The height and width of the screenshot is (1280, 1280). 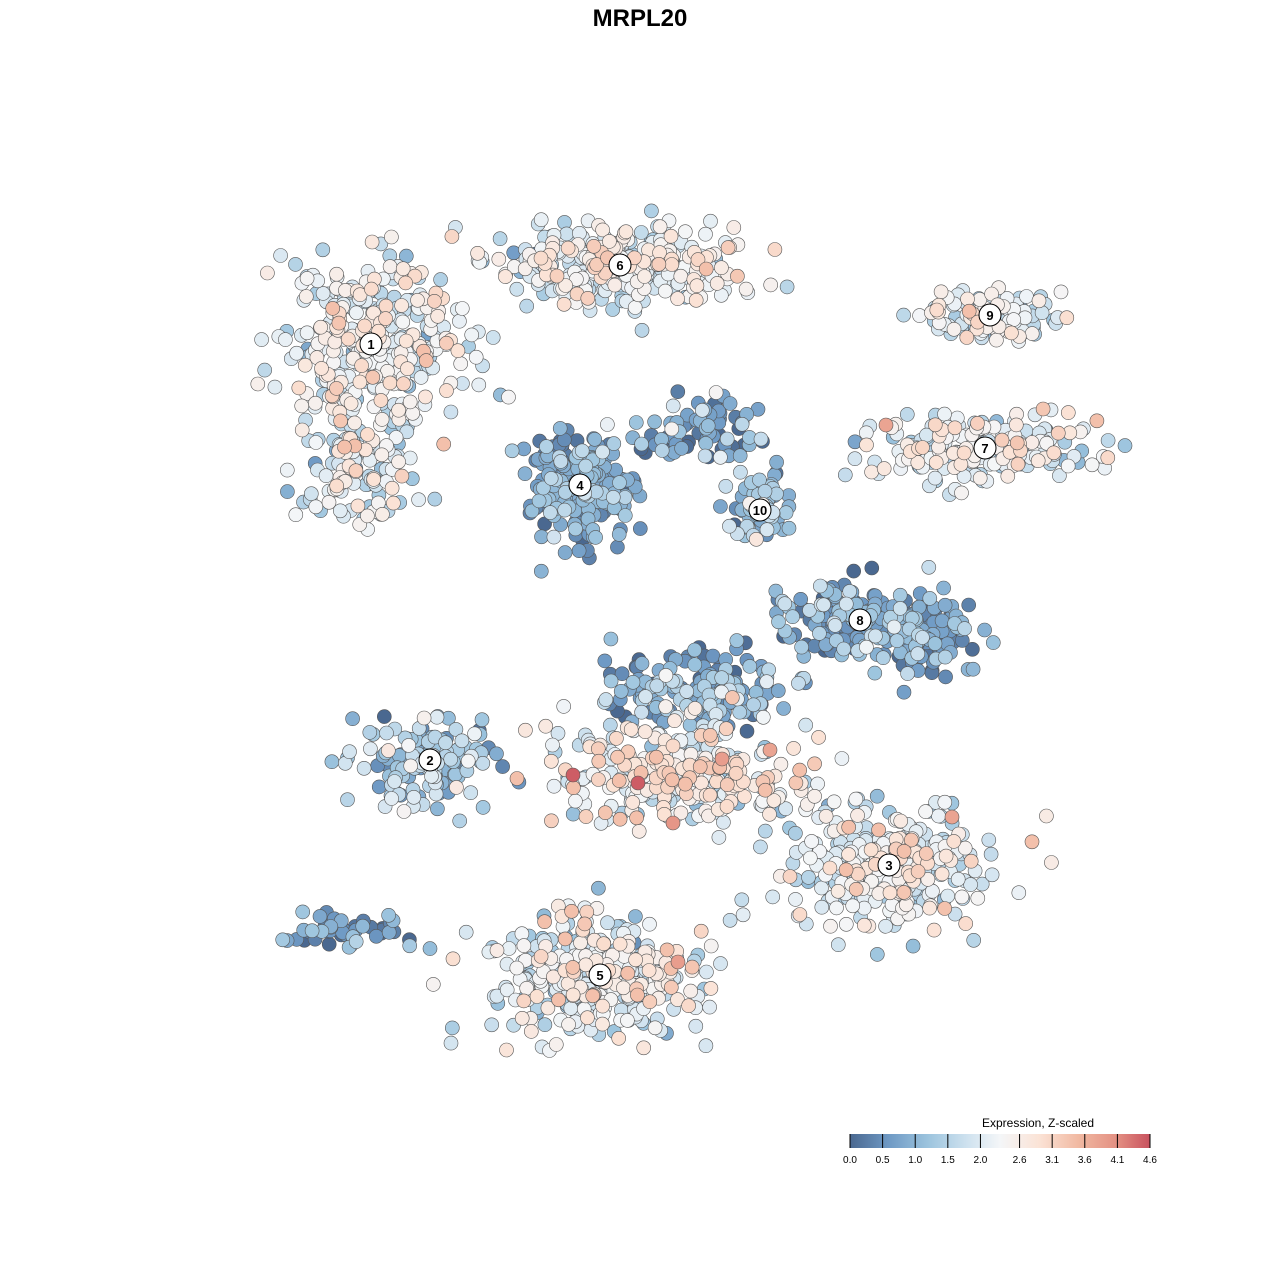 I want to click on legend-tick-label: 4.1, so click(x=1117, y=1160).